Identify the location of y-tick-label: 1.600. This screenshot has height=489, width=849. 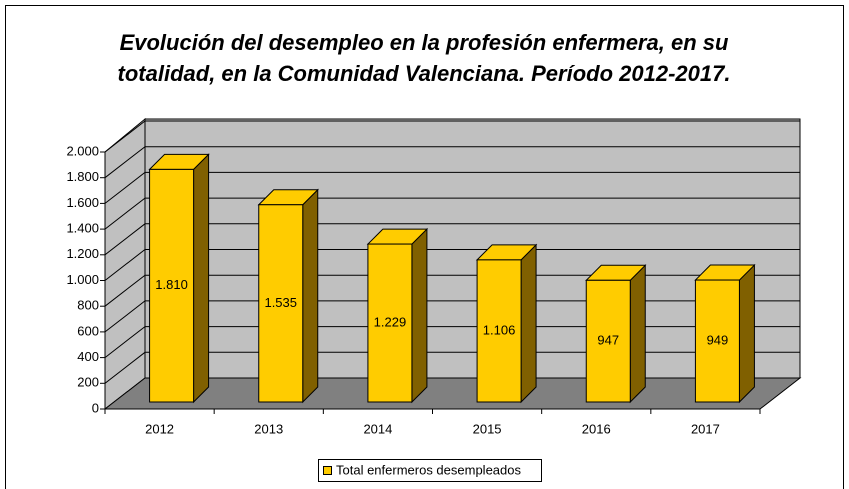
(82, 202).